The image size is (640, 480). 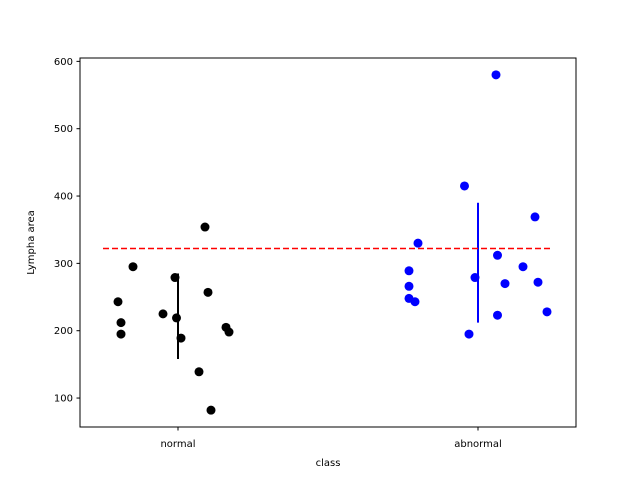 What do you see at coordinates (63, 264) in the screenshot?
I see `y-tick-label: 300` at bounding box center [63, 264].